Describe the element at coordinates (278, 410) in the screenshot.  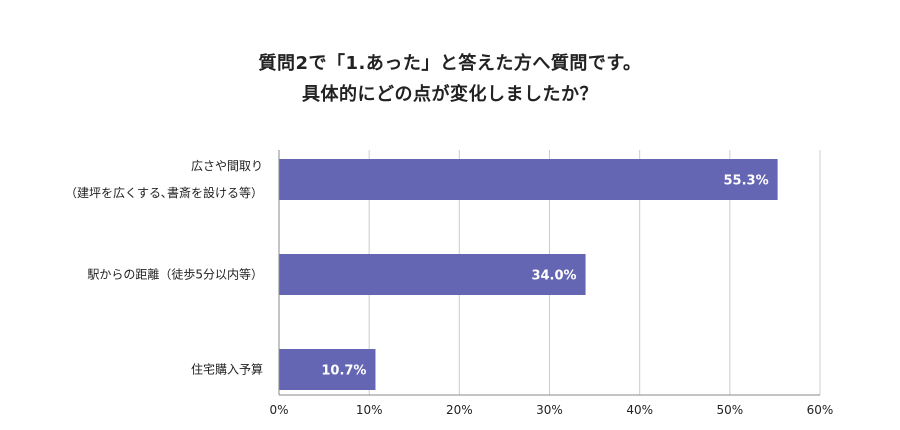
I see `x-tick-label: 0%` at that location.